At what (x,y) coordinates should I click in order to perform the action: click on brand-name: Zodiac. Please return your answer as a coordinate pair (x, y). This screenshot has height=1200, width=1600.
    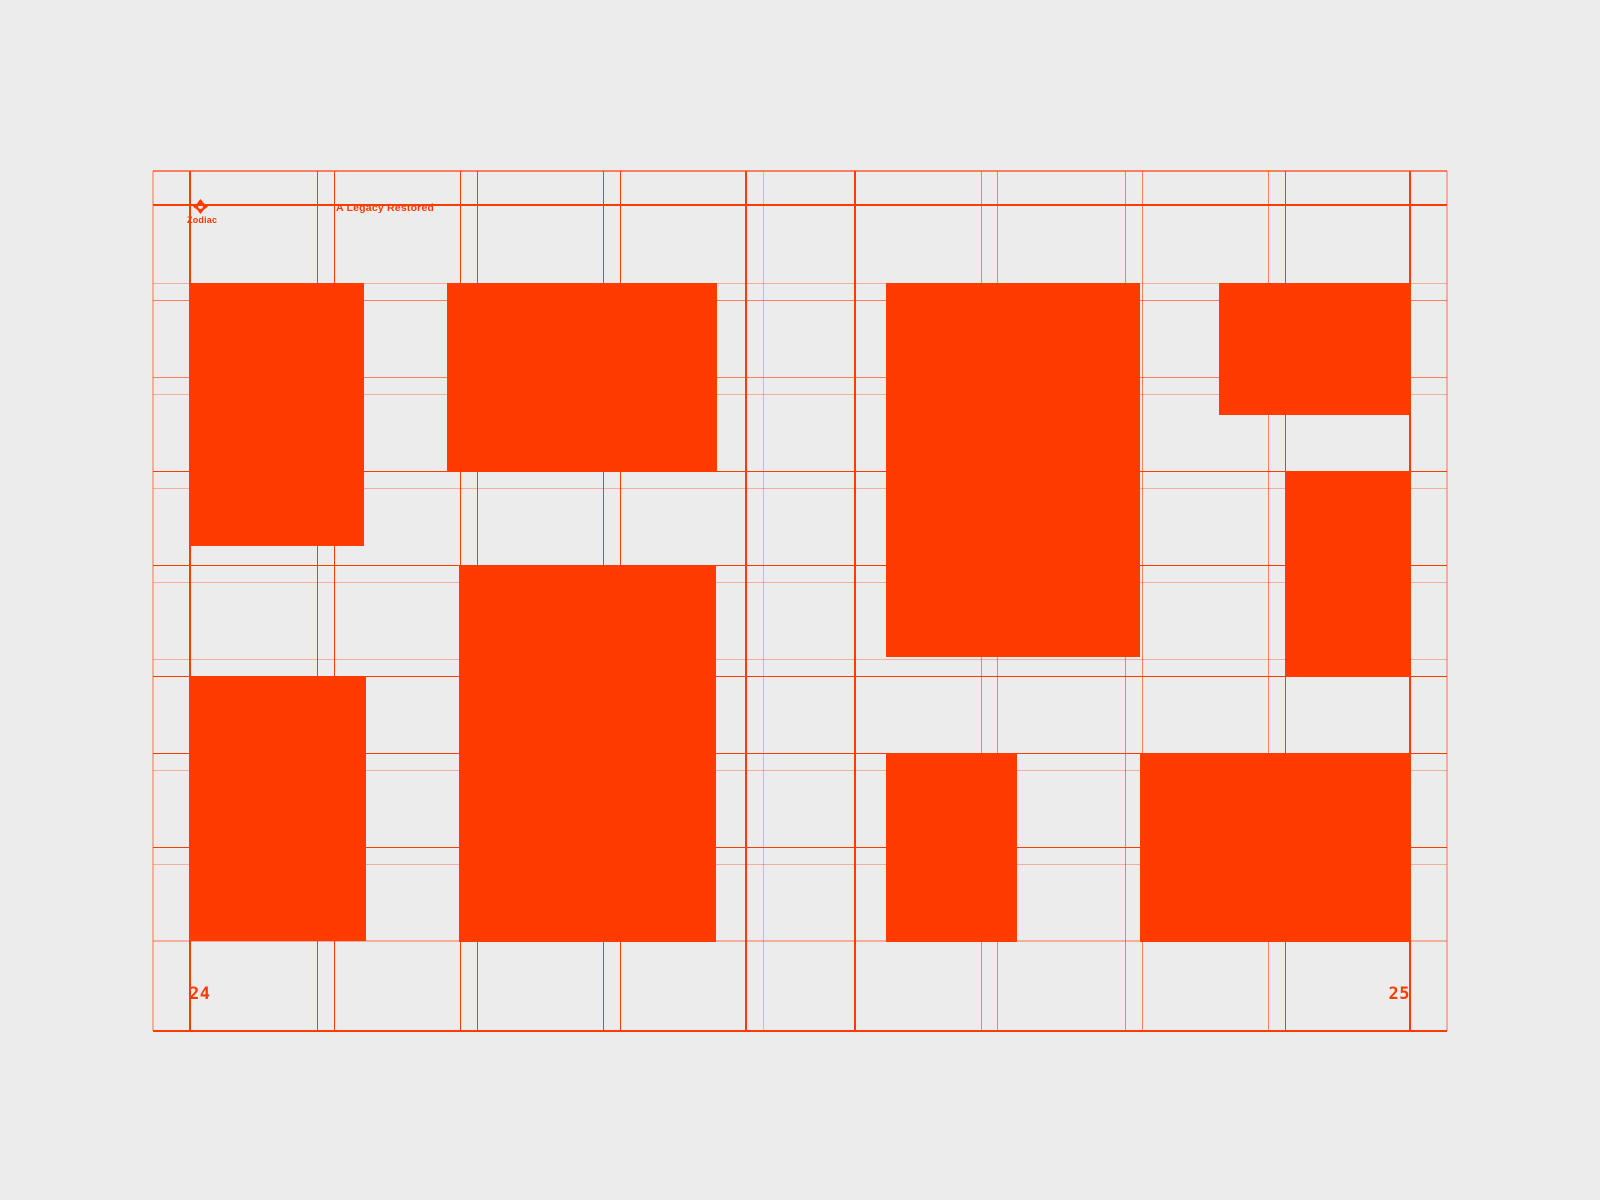
    Looking at the image, I should click on (202, 220).